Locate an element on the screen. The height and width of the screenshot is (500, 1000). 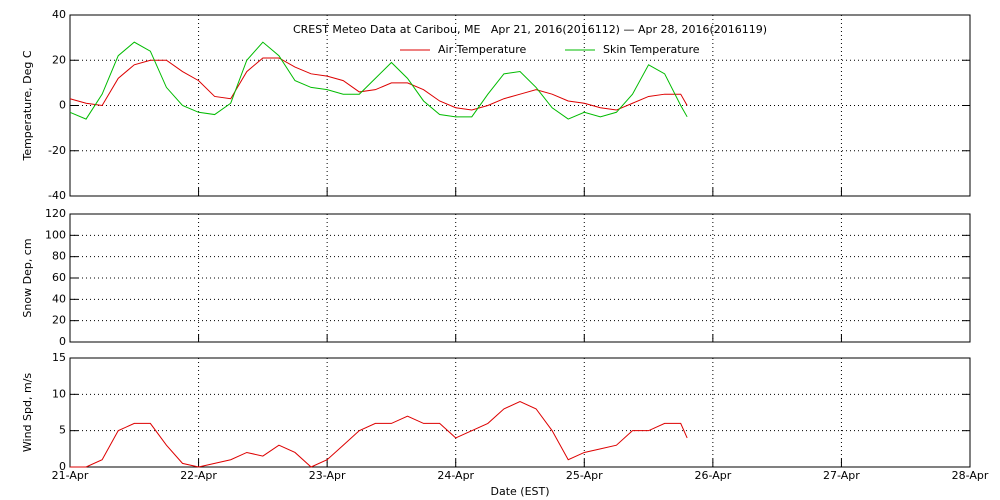
legend-label: Skin Temperature is located at coordinates (651, 49).